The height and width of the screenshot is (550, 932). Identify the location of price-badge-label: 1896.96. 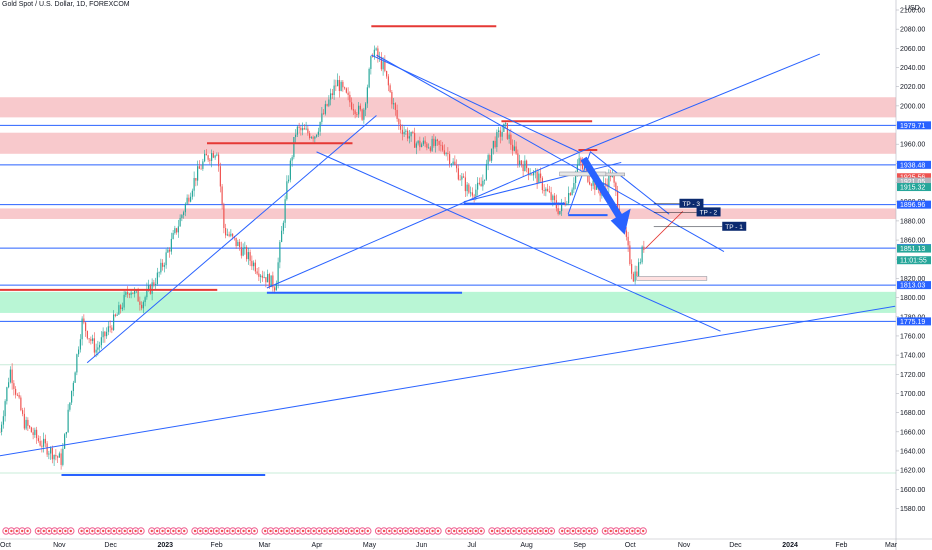
(912, 205).